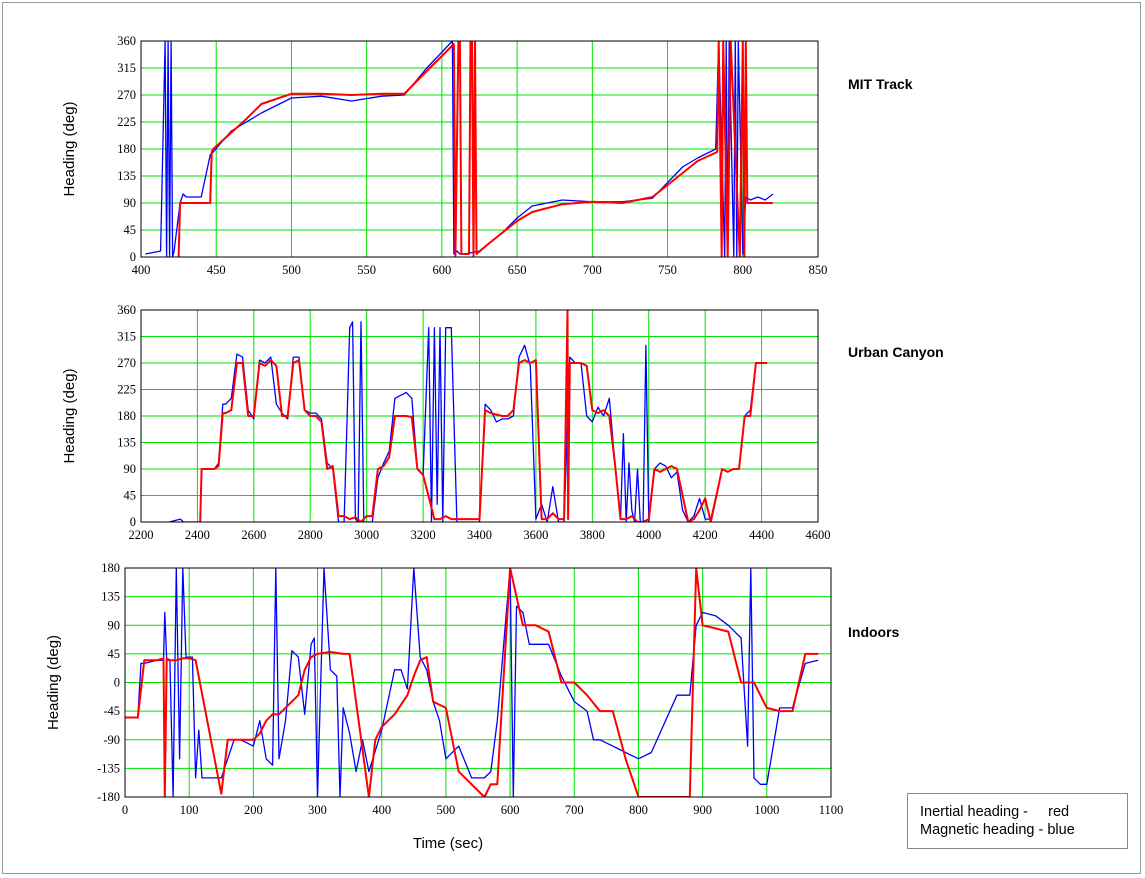 The image size is (1145, 878). What do you see at coordinates (108, 768) in the screenshot?
I see `y-tick-label: -135` at bounding box center [108, 768].